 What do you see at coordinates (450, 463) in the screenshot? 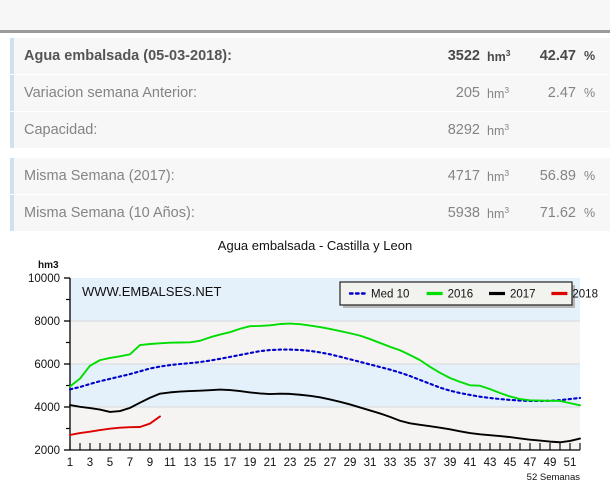
I see `x-tick-label: 39` at bounding box center [450, 463].